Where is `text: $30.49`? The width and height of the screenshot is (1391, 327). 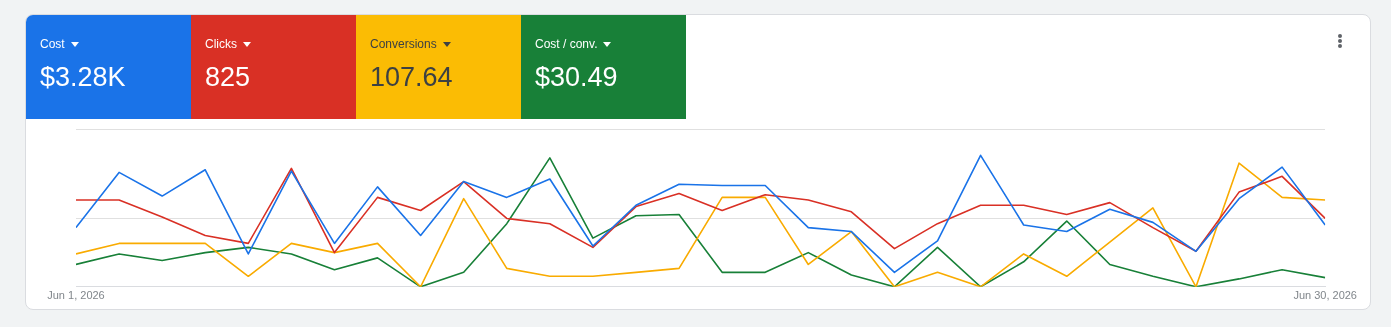 text: $30.49 is located at coordinates (576, 77).